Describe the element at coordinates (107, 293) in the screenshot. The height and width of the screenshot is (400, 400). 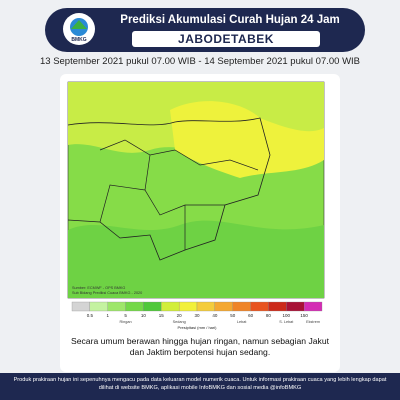
I see `map-credit: Sub Bidang Prediksi Cuaca BMKG - 2020` at that location.